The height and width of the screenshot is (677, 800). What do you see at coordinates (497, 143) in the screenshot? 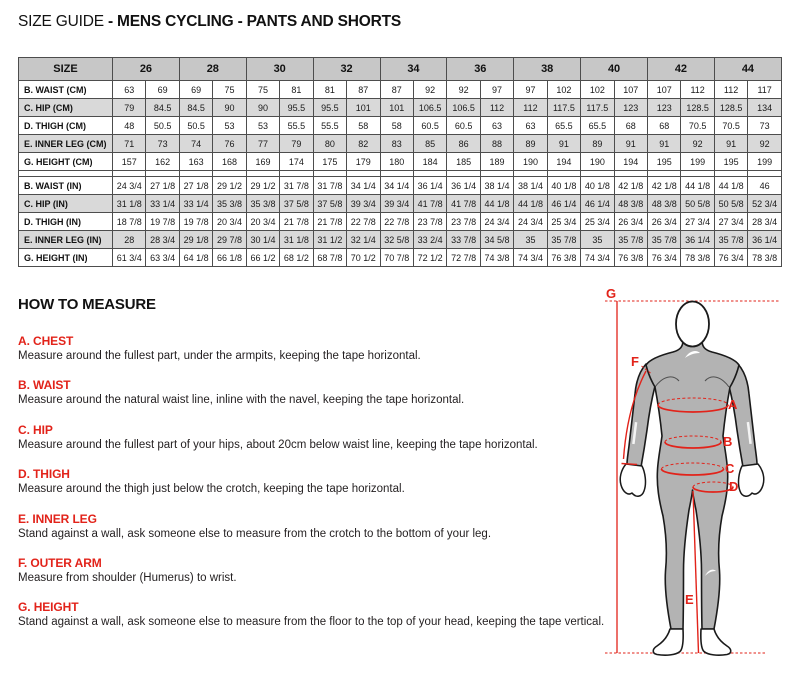
I see `value-cell: 88` at bounding box center [497, 143].